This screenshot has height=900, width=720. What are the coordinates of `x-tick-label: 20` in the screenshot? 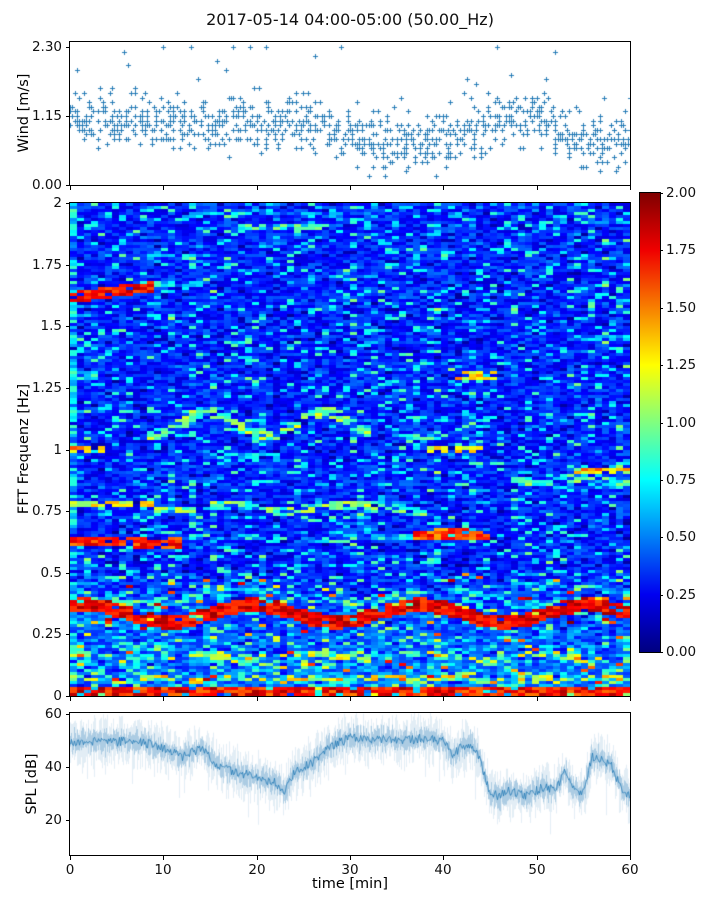 It's located at (257, 870).